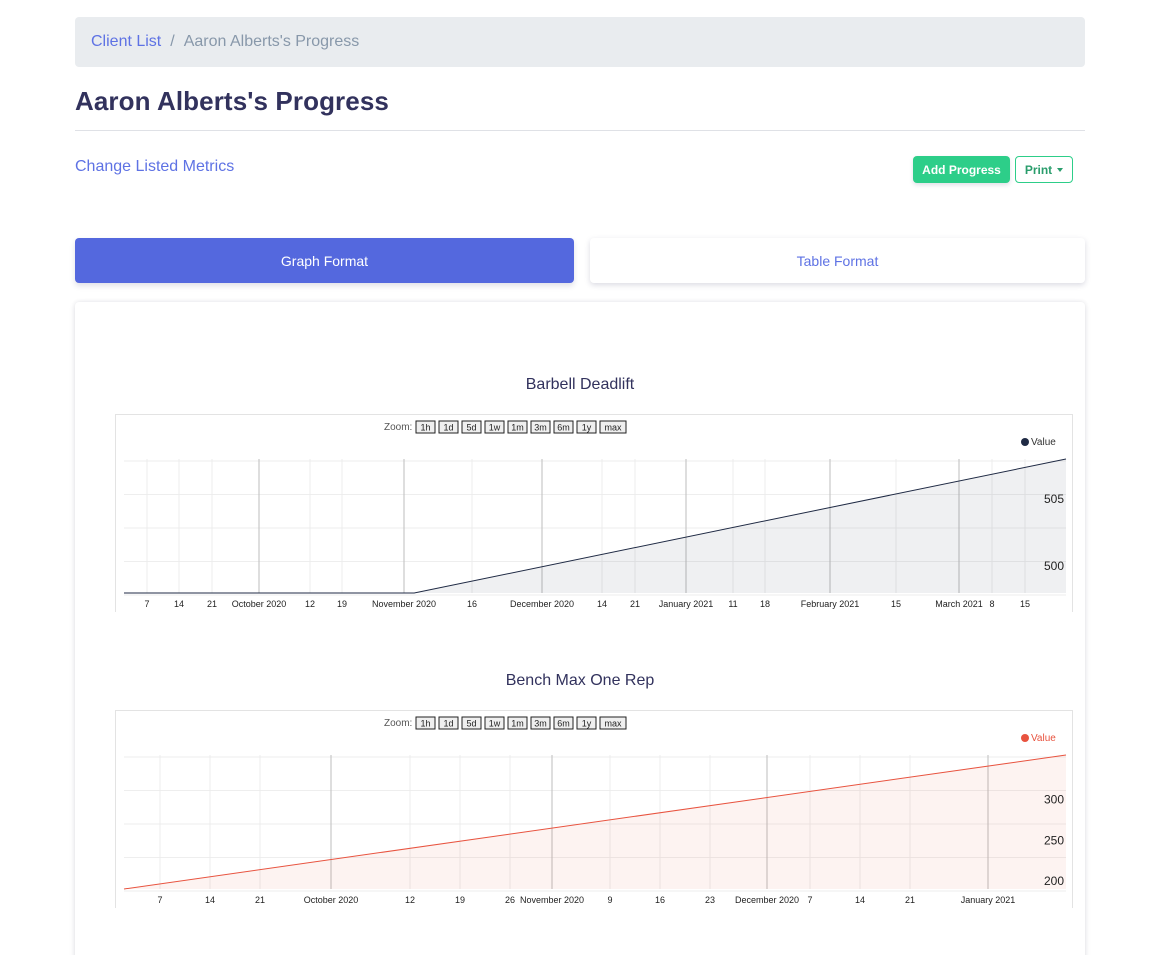 The image size is (1159, 955). What do you see at coordinates (155, 166) in the screenshot?
I see `change-listed-metrics-link: Change Listed Metrics` at bounding box center [155, 166].